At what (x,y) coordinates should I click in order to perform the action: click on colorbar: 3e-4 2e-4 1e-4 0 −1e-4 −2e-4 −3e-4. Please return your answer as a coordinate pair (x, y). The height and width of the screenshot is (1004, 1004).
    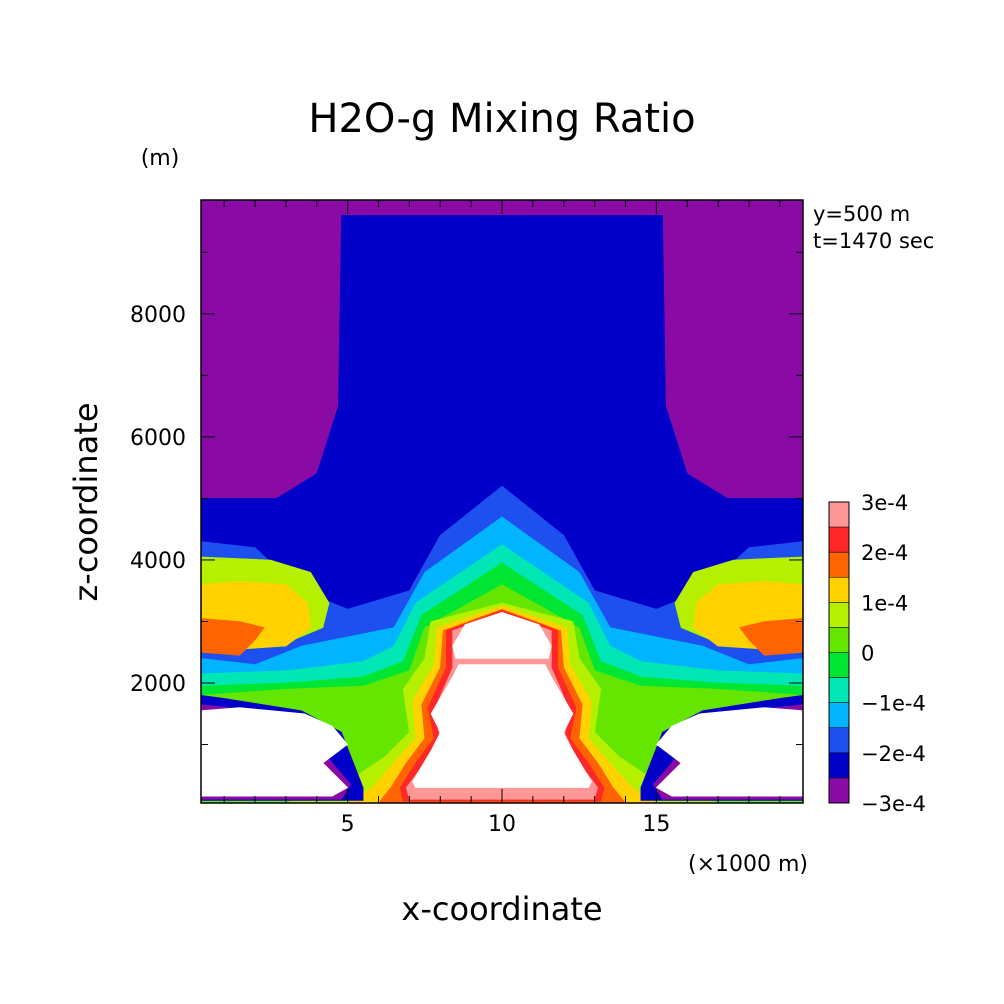
    Looking at the image, I should click on (877, 653).